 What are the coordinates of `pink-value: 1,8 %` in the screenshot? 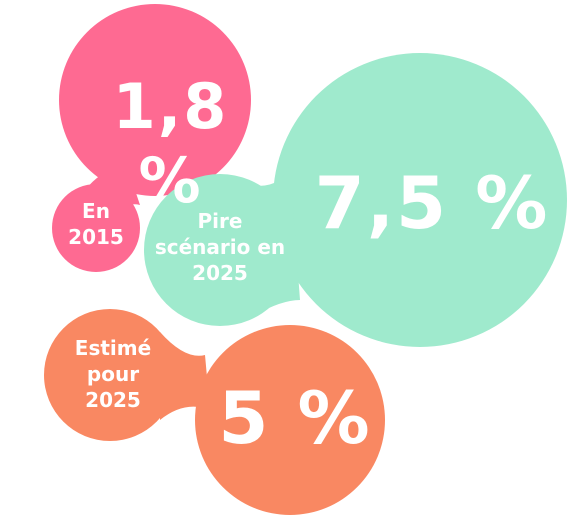 It's located at (170, 144).